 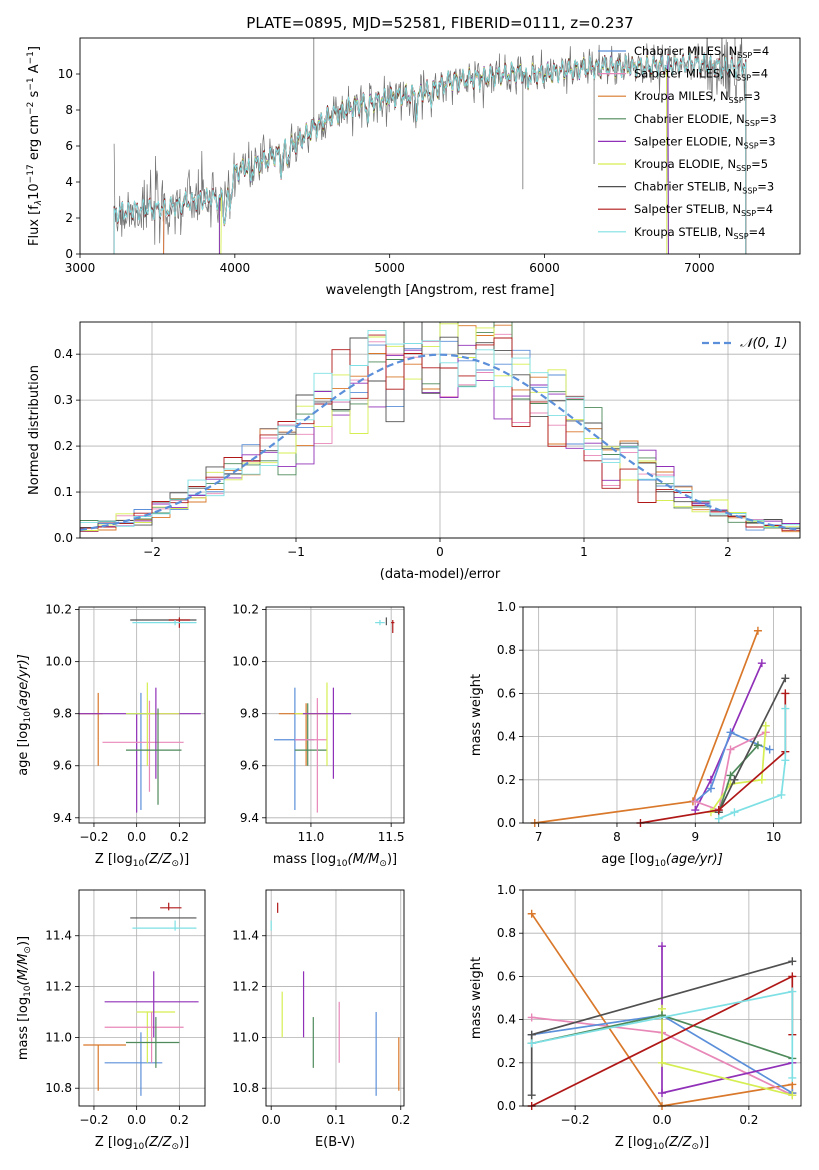 I want to click on legend-entry: Salpeter STELIB, NSSP=4, so click(x=703, y=210).